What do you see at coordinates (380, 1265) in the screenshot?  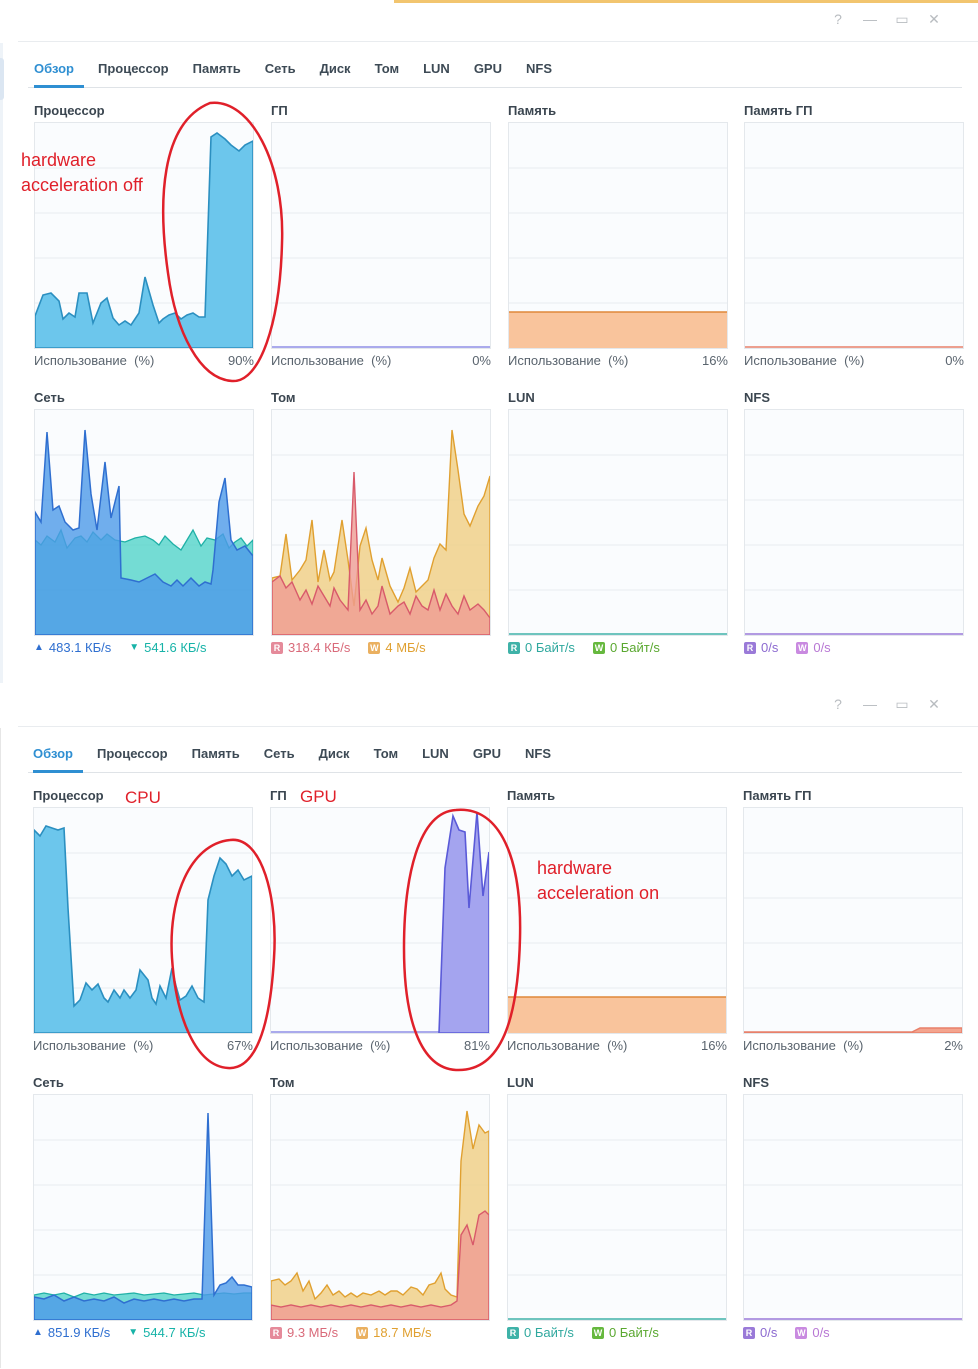 I see `volume-read-area` at bounding box center [380, 1265].